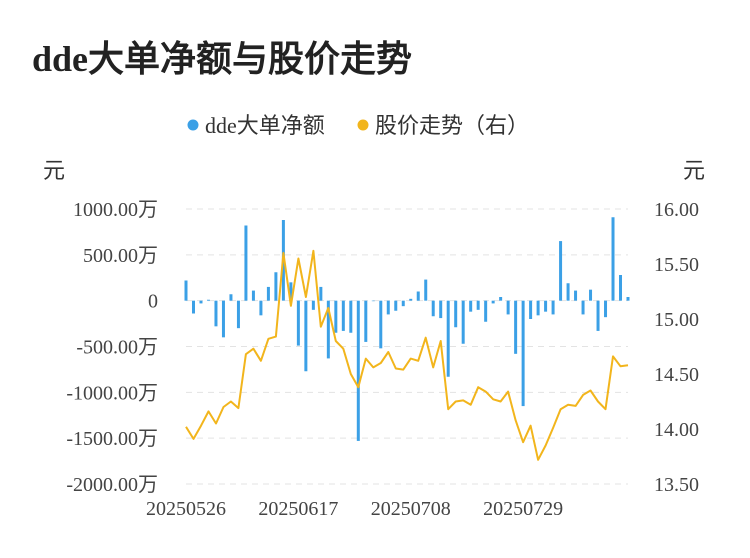 Image resolution: width=750 pixels, height=558 pixels. What do you see at coordinates (452, 125) in the screenshot?
I see `legend-line-label: 股价走势（右）` at bounding box center [452, 125].